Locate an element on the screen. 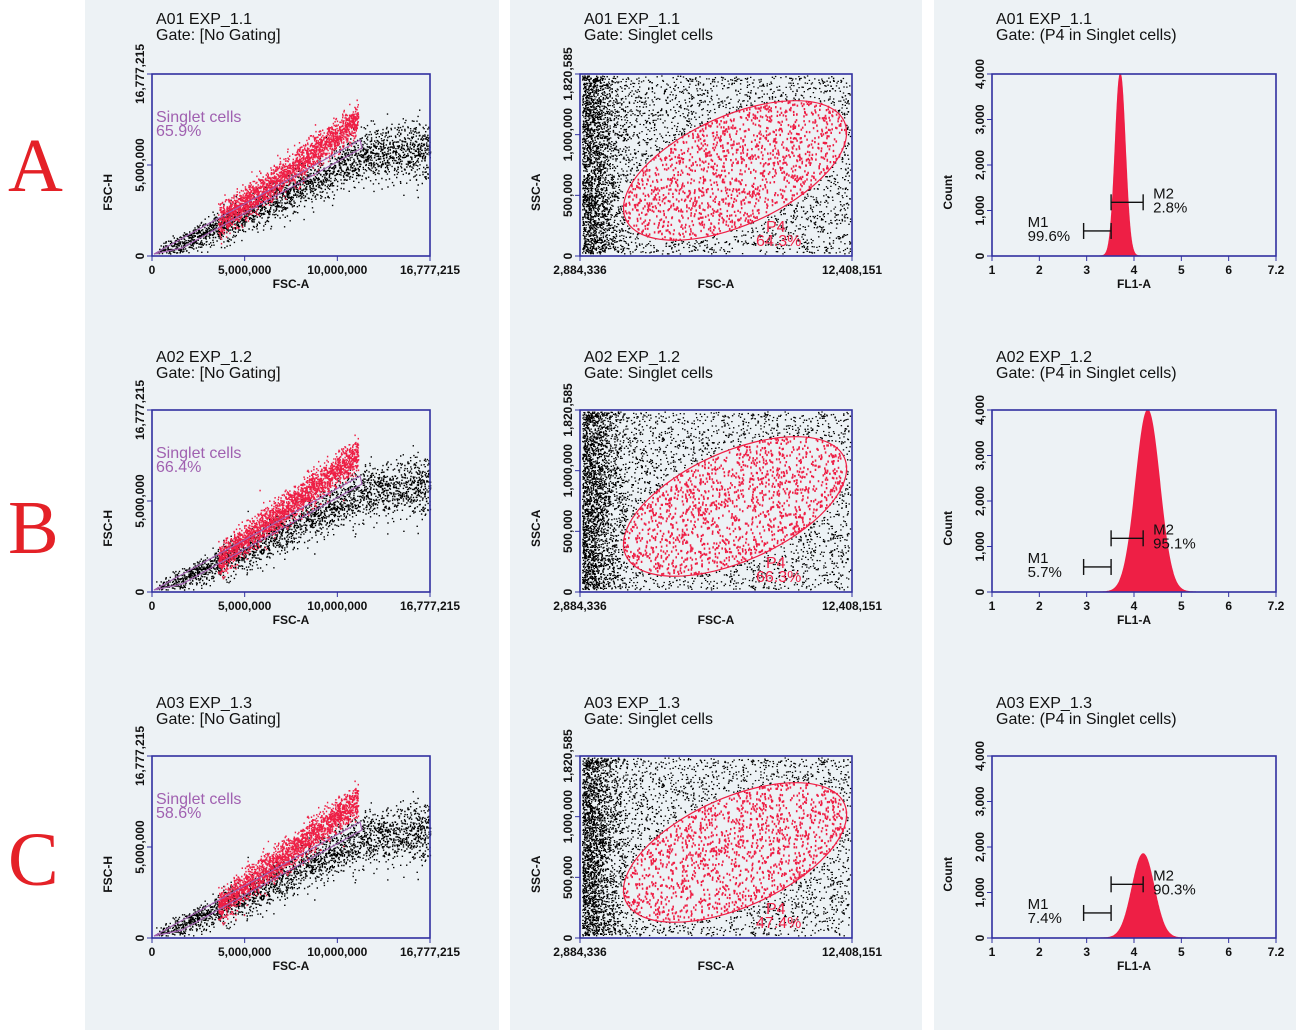 This screenshot has height=1030, width=1296. row-label-a: A is located at coordinates (35, 166).